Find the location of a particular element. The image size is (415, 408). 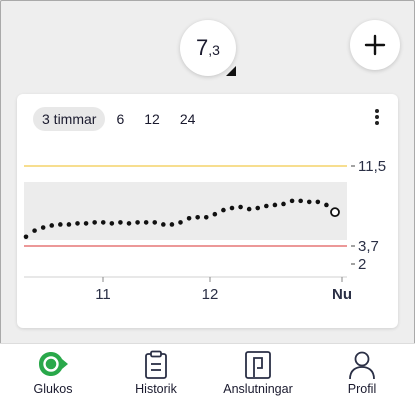

person-icon is located at coordinates (362, 365).